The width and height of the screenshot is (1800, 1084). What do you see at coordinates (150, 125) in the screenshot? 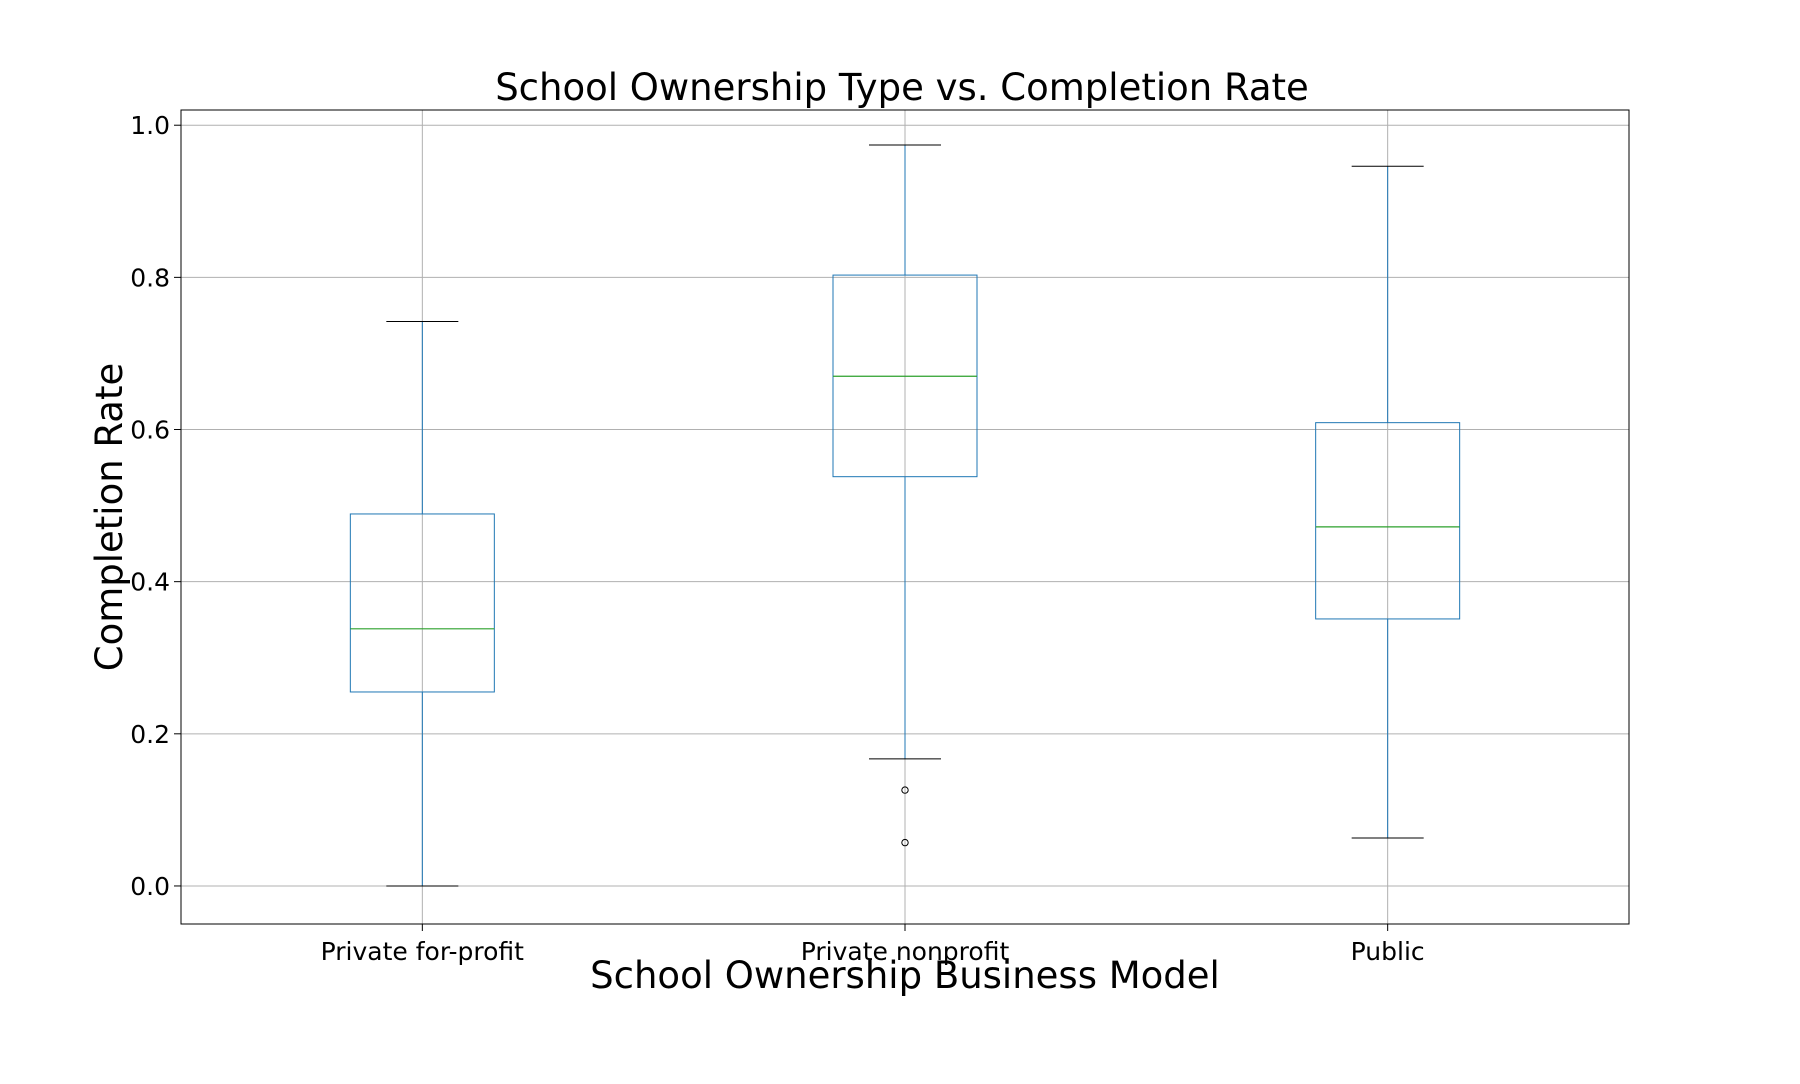
I see `y-tick-label: 1.0` at bounding box center [150, 125].